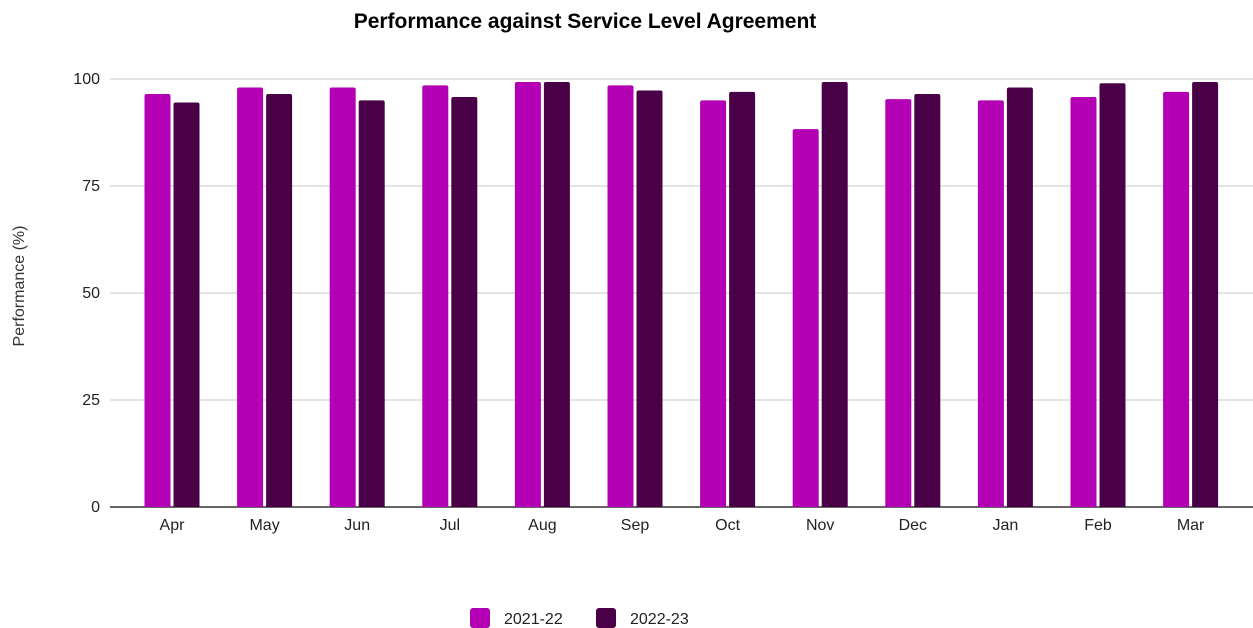 The height and width of the screenshot is (628, 1253). What do you see at coordinates (649, 298) in the screenshot?
I see `bar-2022-23-Sep` at bounding box center [649, 298].